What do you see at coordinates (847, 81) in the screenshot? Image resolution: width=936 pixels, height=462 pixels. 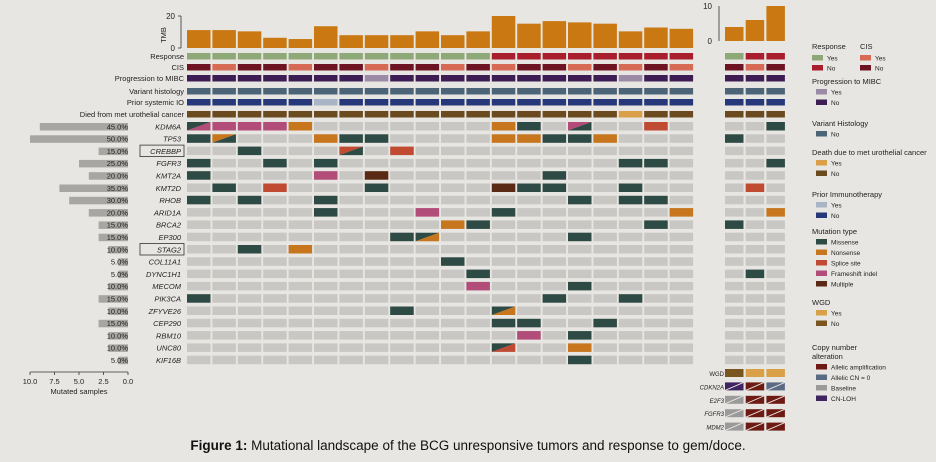 I see `legend-title: Progression to MIBC` at bounding box center [847, 81].